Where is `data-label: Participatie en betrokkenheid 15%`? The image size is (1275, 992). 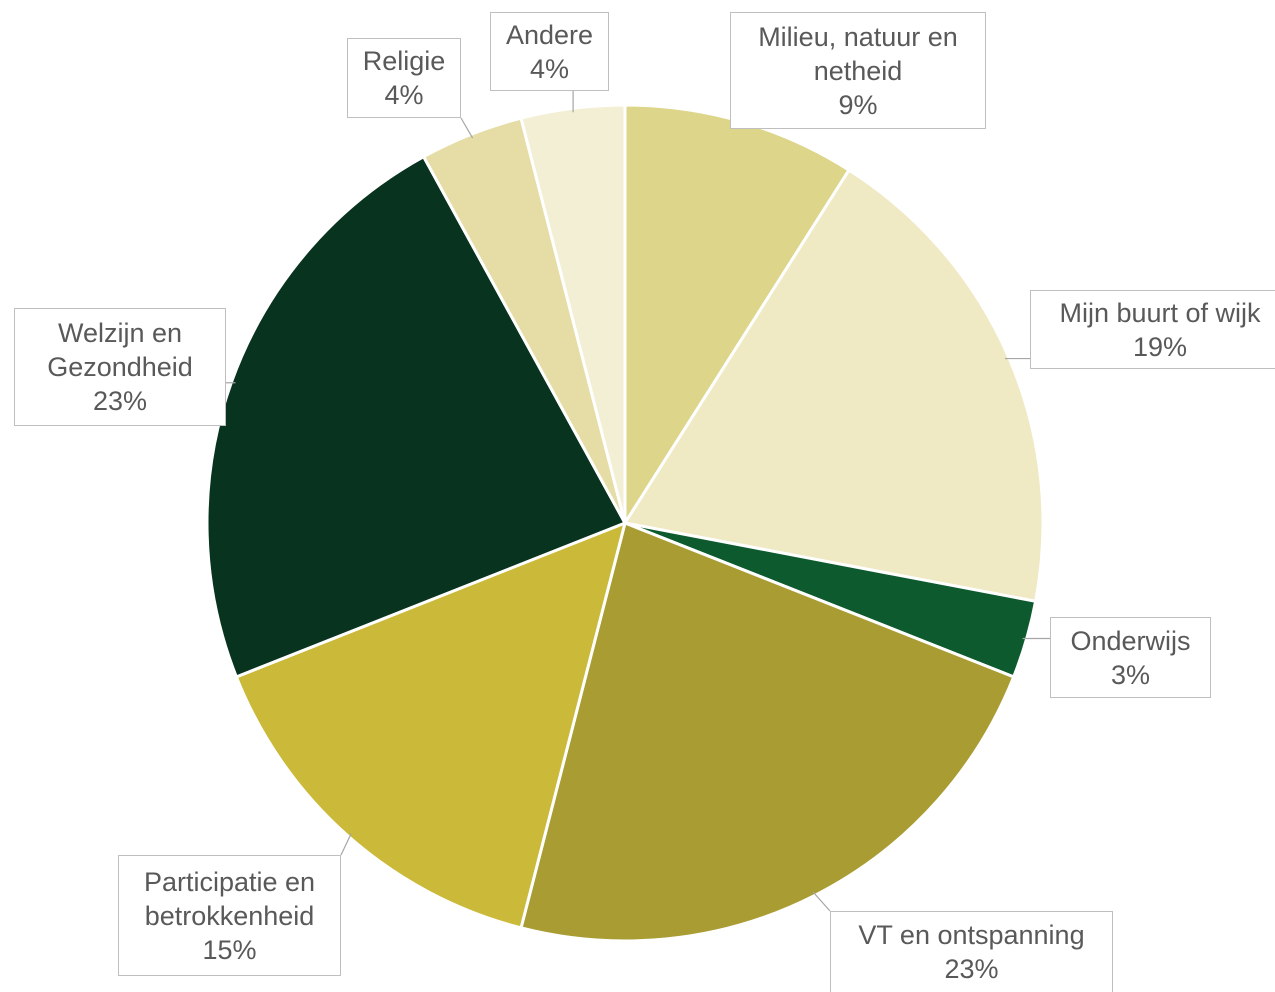 data-label: Participatie en betrokkenheid 15% is located at coordinates (229, 915).